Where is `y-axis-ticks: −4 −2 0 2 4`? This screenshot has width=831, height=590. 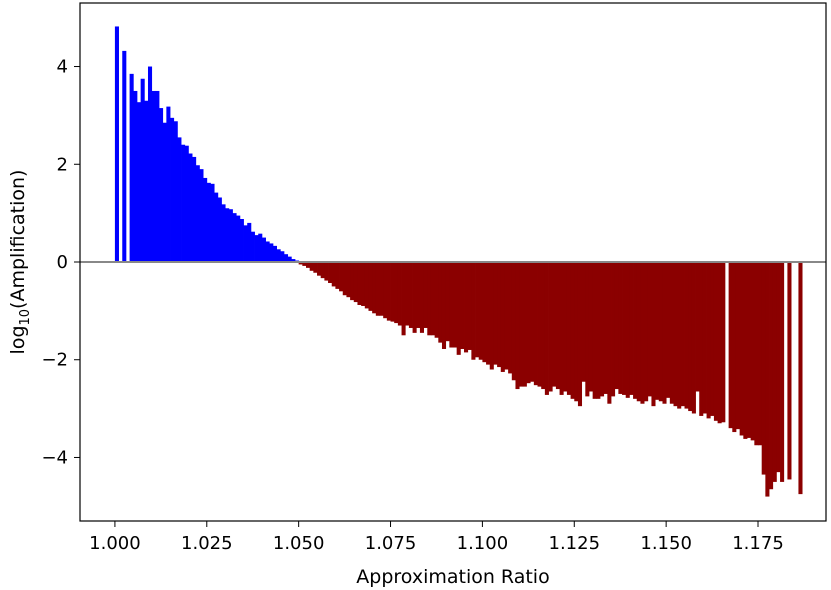 y-axis-ticks: −4 −2 0 2 4 is located at coordinates (60, 262).